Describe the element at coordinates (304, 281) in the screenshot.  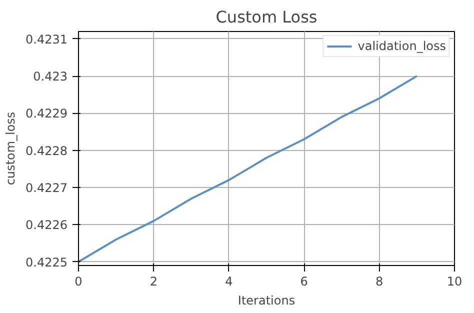
I see `x-tick-label: 6` at that location.